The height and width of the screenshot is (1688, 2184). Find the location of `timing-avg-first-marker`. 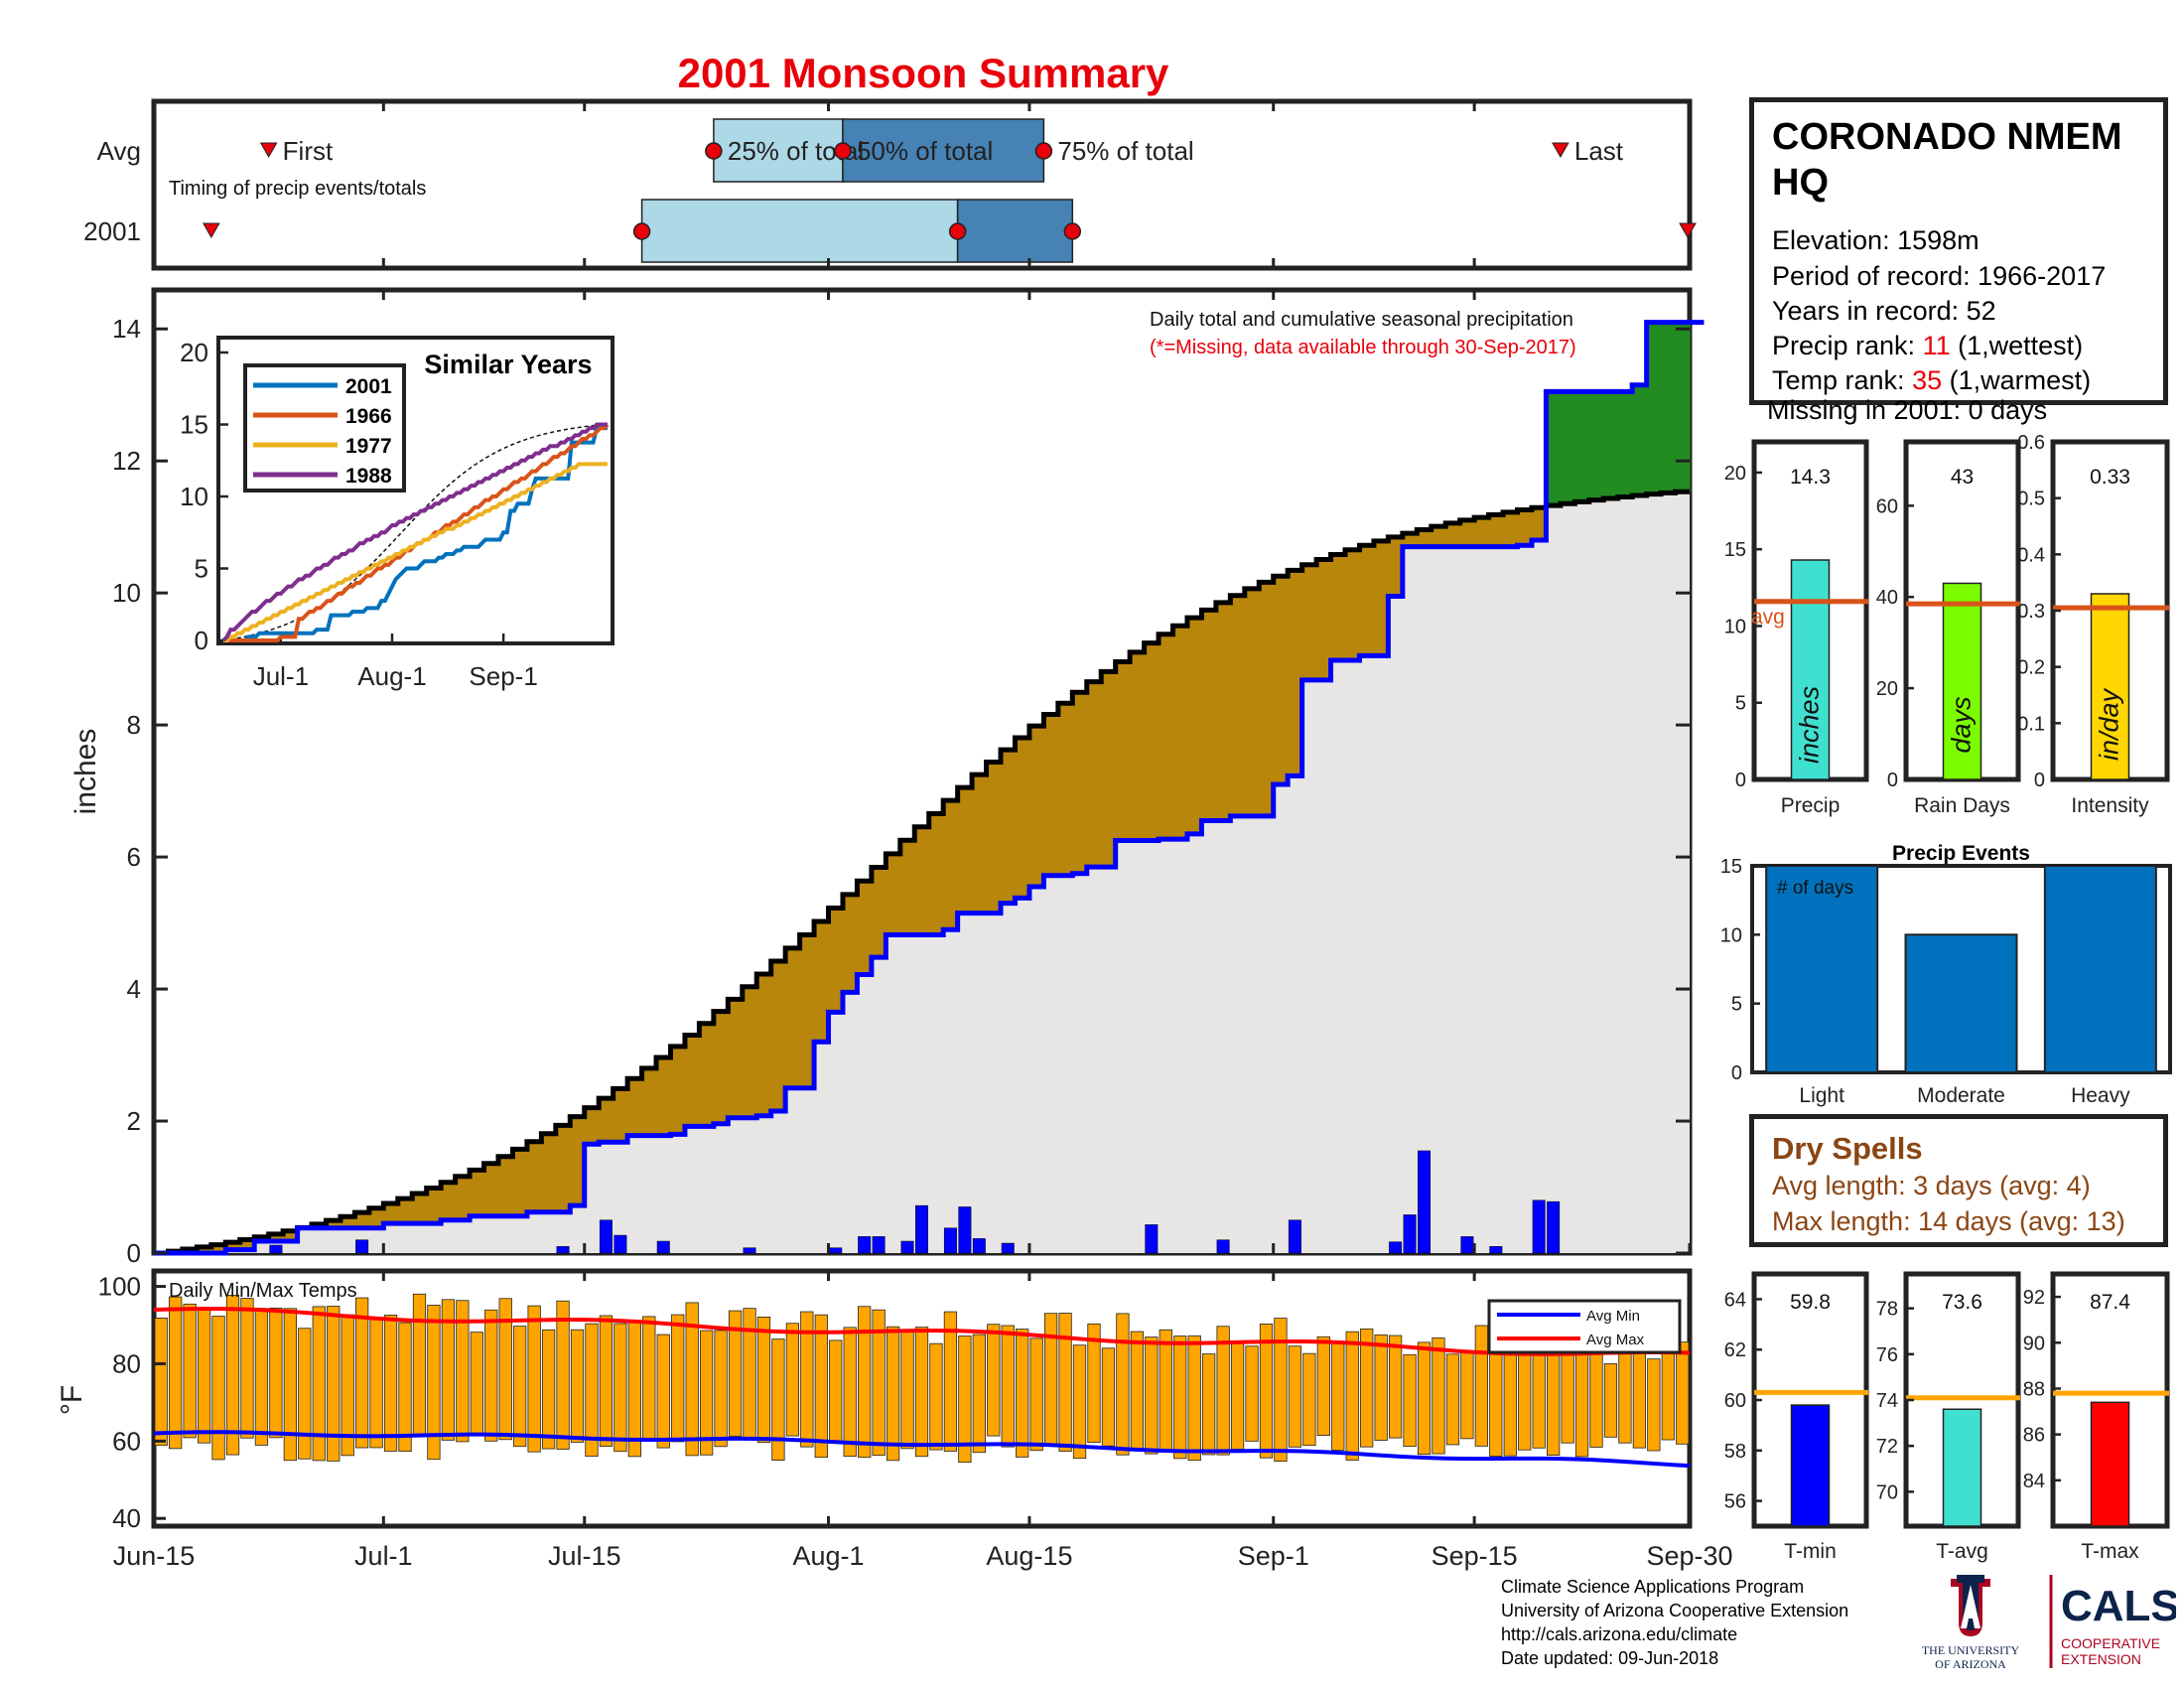

timing-avg-first-marker is located at coordinates (268, 150).